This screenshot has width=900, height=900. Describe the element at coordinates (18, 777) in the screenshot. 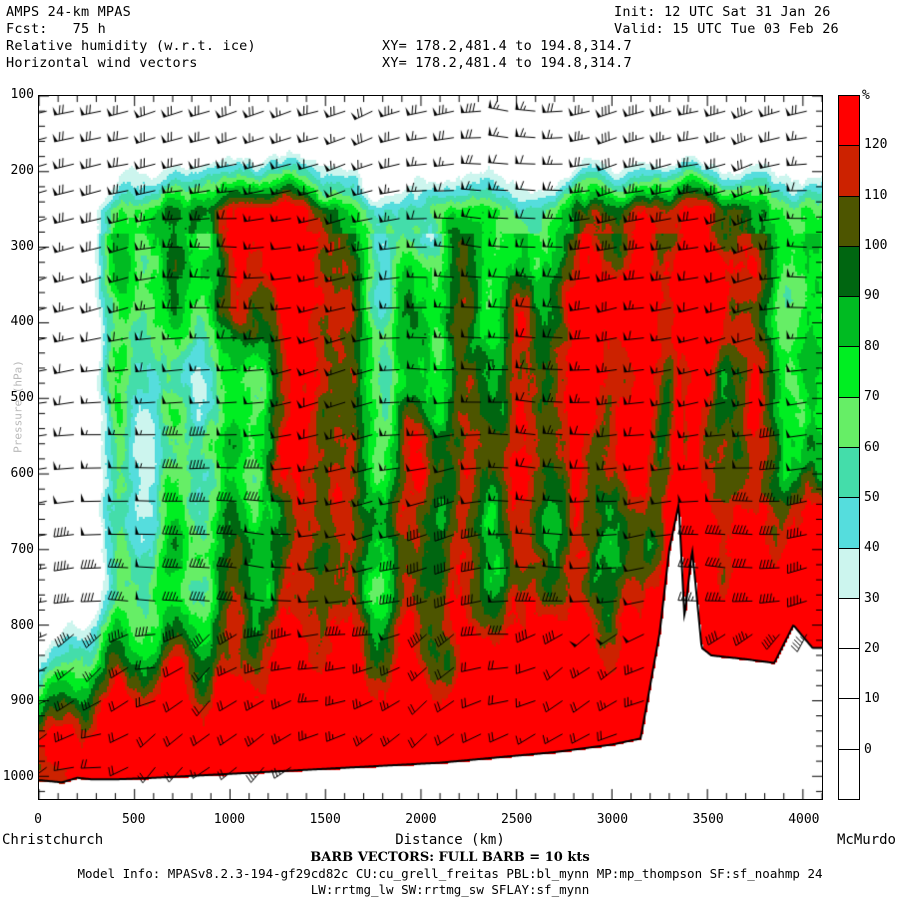

I see `y-tick-label: 1000` at that location.